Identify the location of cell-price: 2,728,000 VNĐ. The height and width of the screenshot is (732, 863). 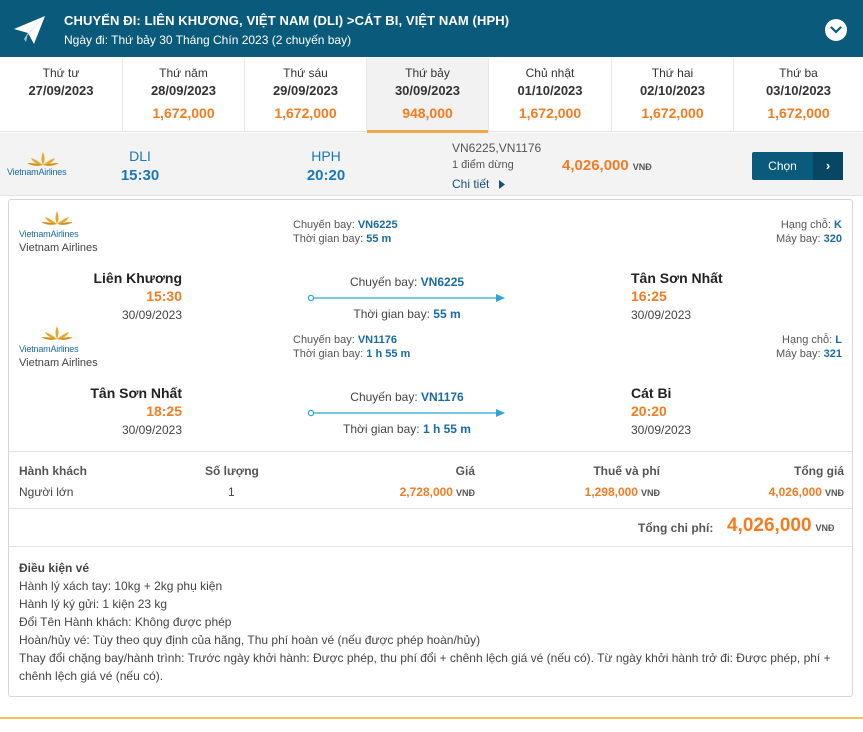
(437, 492).